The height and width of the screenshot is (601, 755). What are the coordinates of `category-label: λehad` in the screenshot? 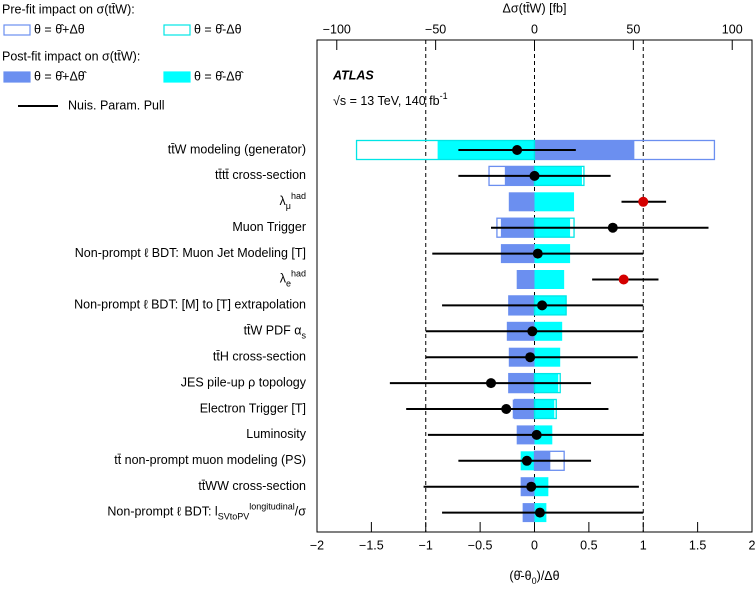 It's located at (293, 279).